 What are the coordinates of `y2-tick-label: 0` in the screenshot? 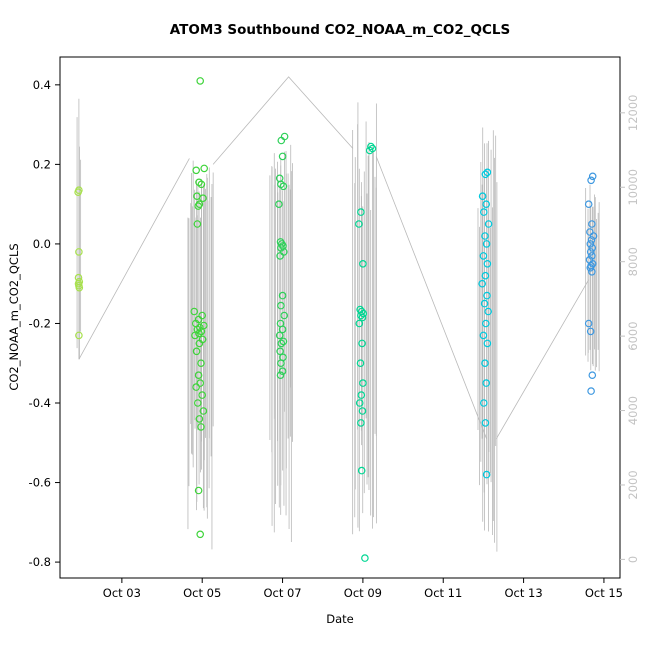 It's located at (633, 559).